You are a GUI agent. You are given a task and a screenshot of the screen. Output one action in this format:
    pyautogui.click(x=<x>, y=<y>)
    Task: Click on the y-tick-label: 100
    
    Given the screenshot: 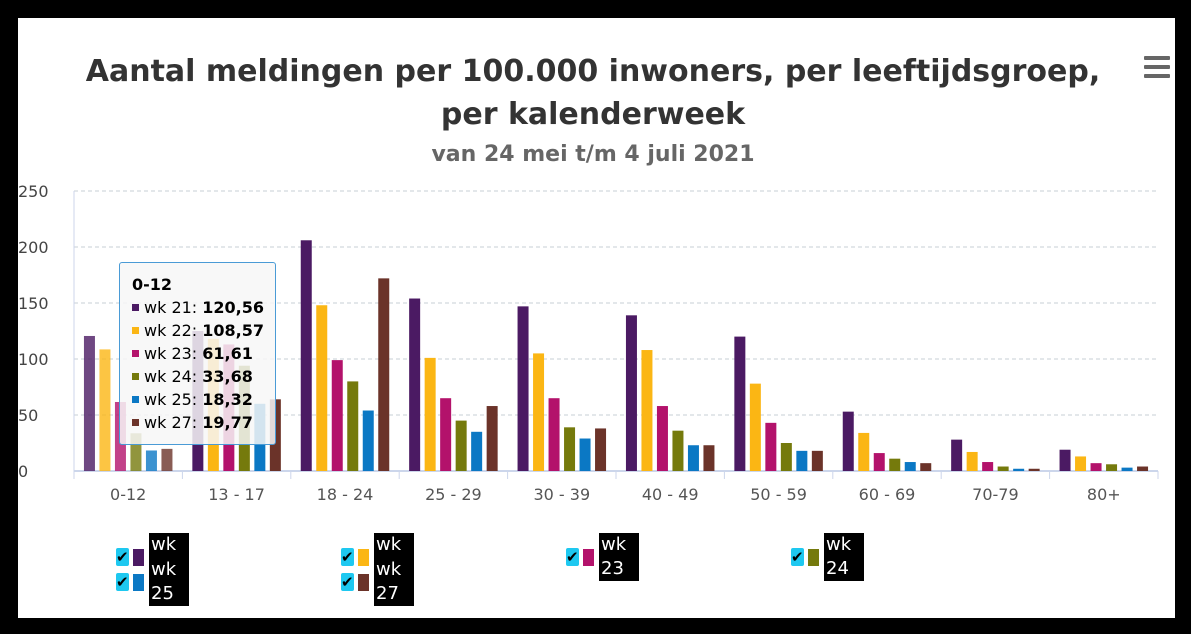 What is the action you would take?
    pyautogui.click(x=33, y=359)
    